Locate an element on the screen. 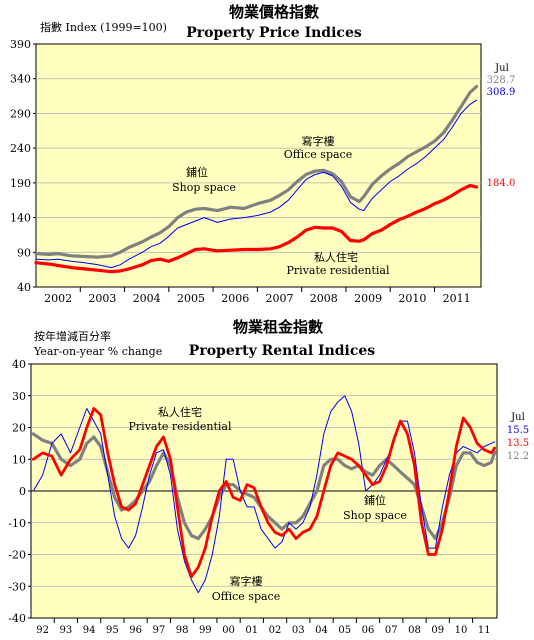 This screenshot has width=534, height=640. rental-latest-shop: 12.2 is located at coordinates (518, 456).